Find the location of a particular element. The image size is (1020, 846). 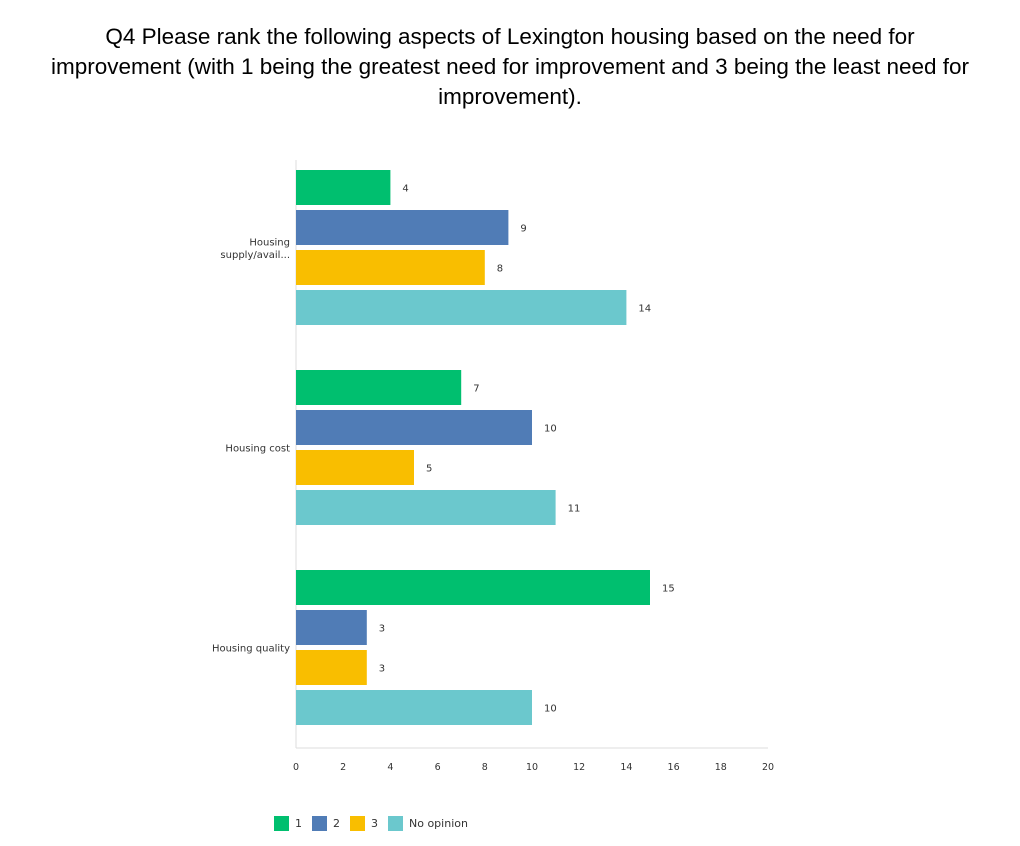

bar-value-label: 4 is located at coordinates (405, 189).